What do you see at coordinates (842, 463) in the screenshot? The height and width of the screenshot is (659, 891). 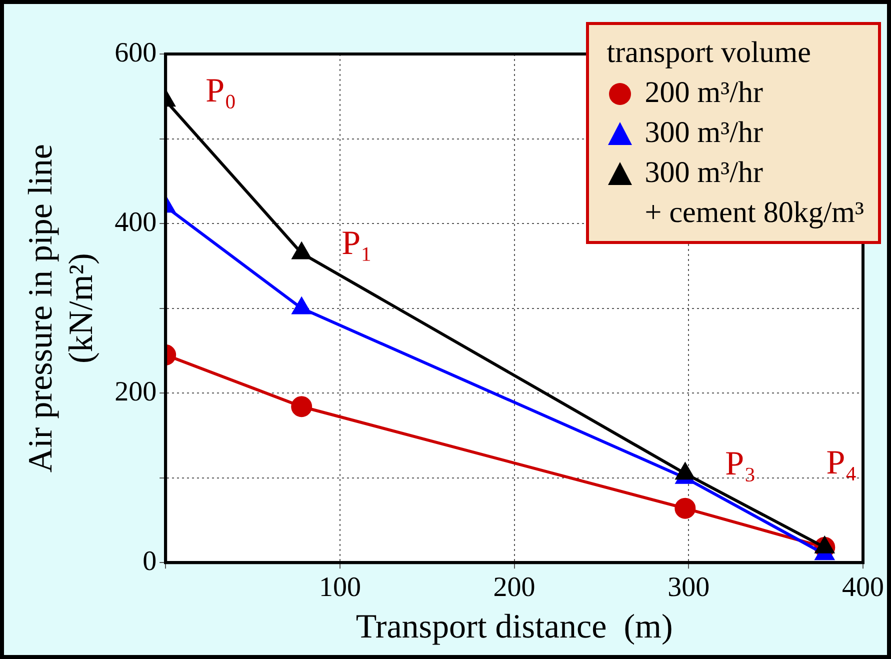 I see `annotation: P₄` at bounding box center [842, 463].